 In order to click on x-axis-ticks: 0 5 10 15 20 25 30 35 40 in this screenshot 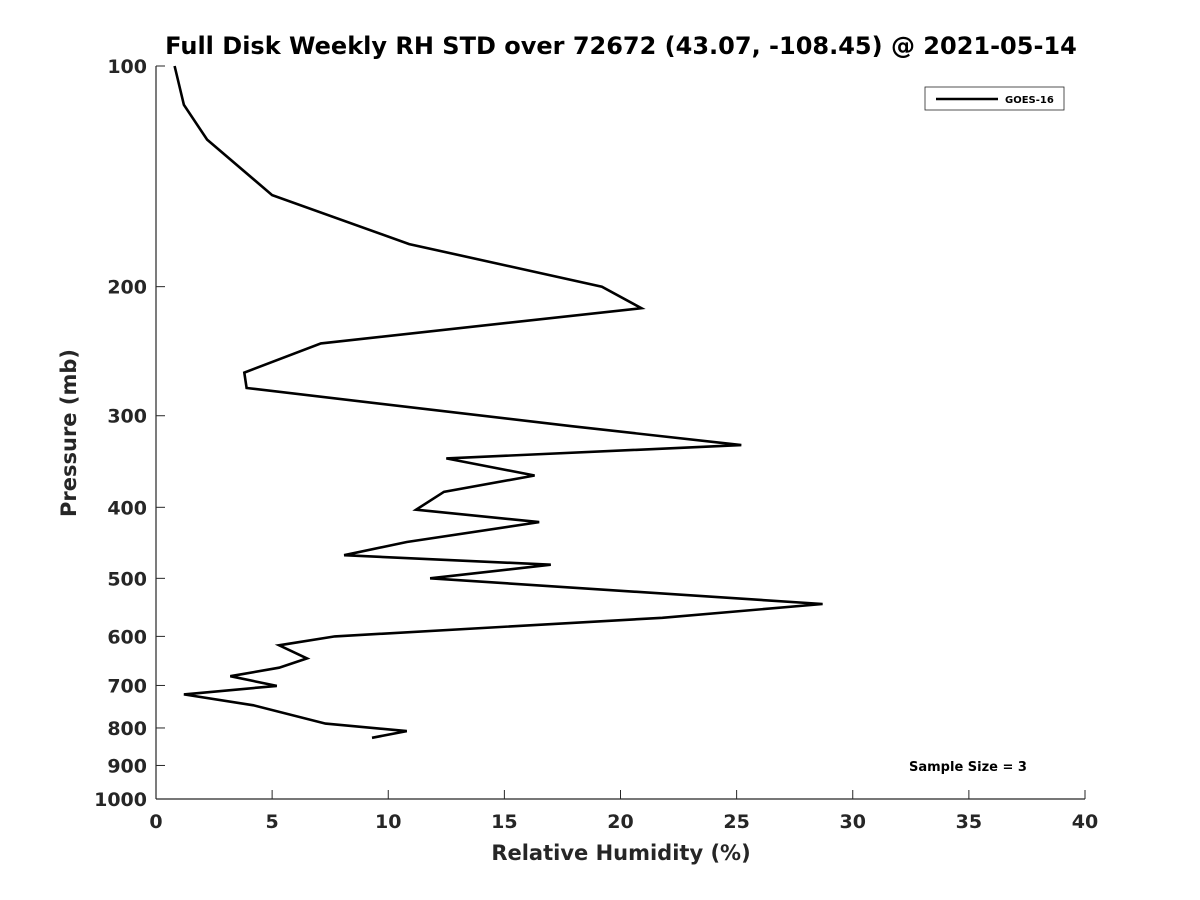, I will do `click(623, 811)`.